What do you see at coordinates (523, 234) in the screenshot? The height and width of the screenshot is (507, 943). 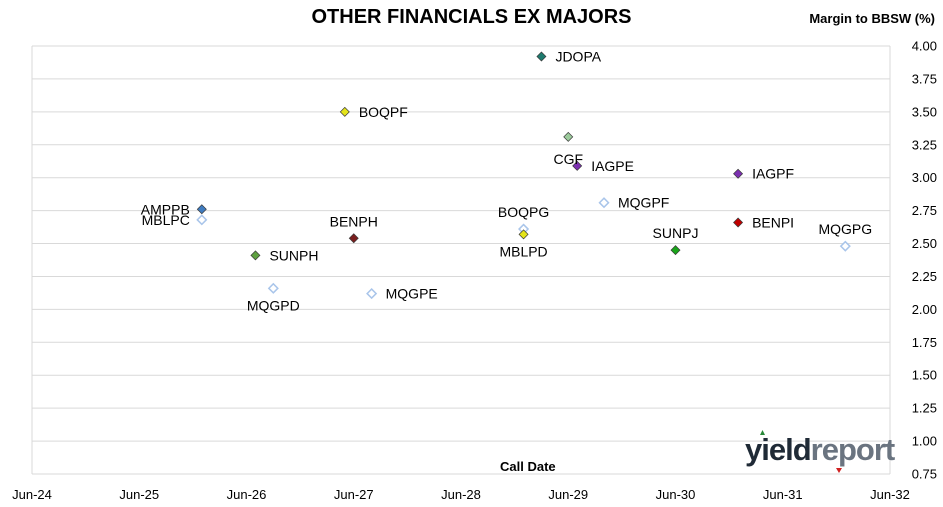 I see `point-mblpd` at bounding box center [523, 234].